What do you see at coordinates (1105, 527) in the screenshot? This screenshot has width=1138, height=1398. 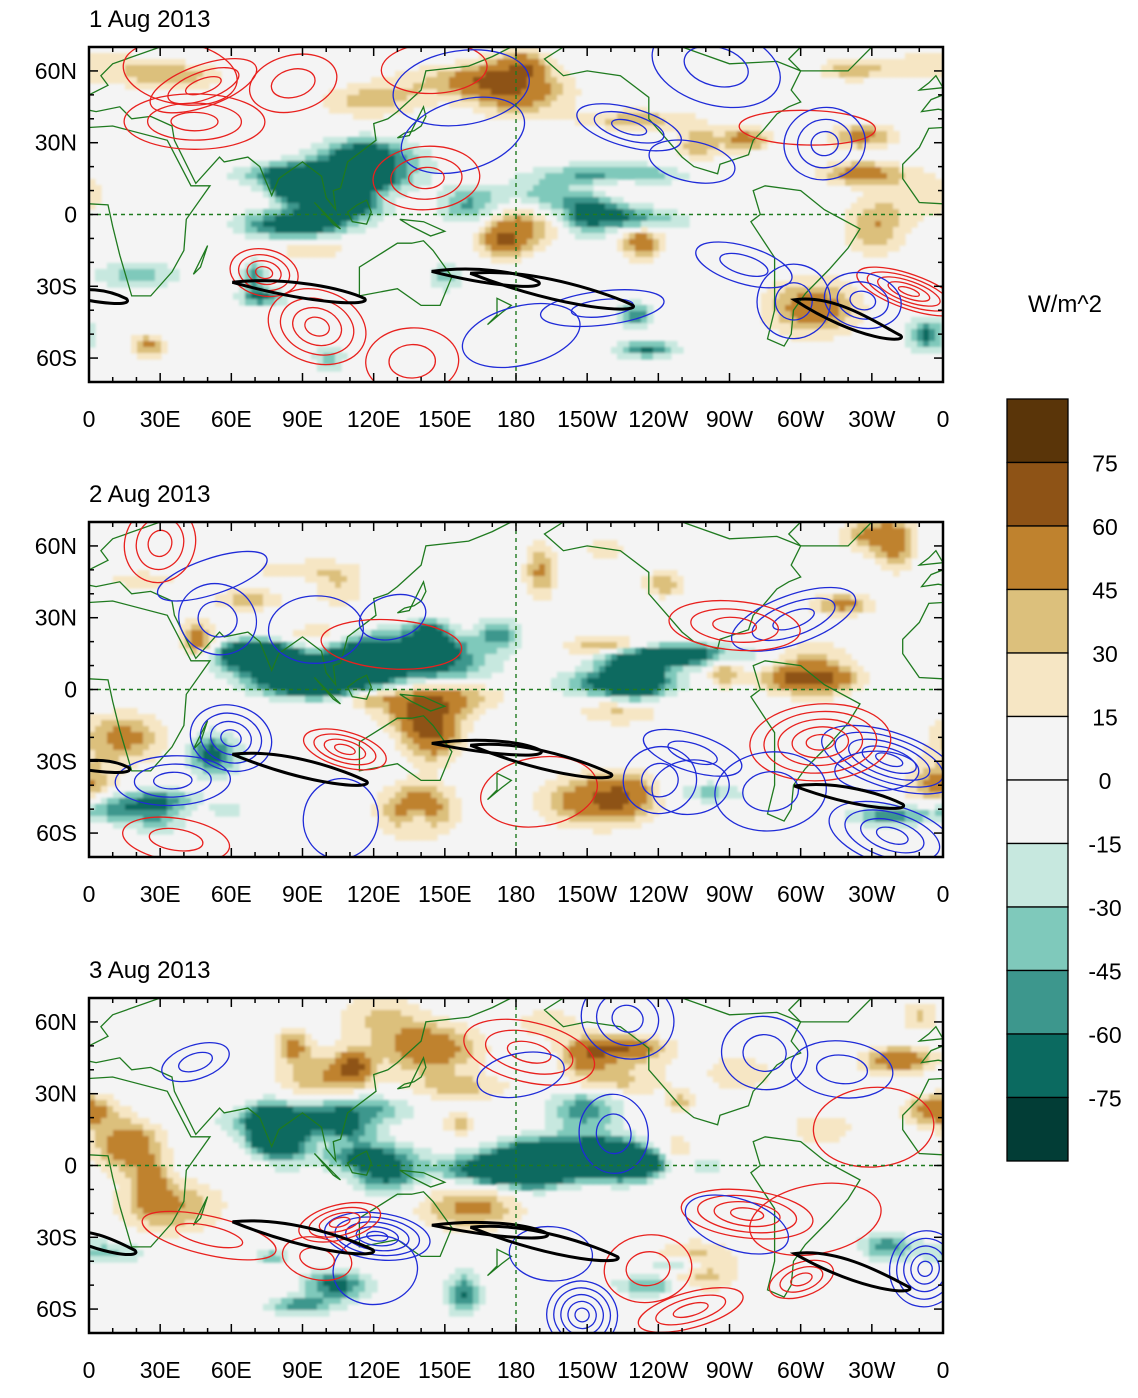 I see `colorbar-label: 60` at bounding box center [1105, 527].